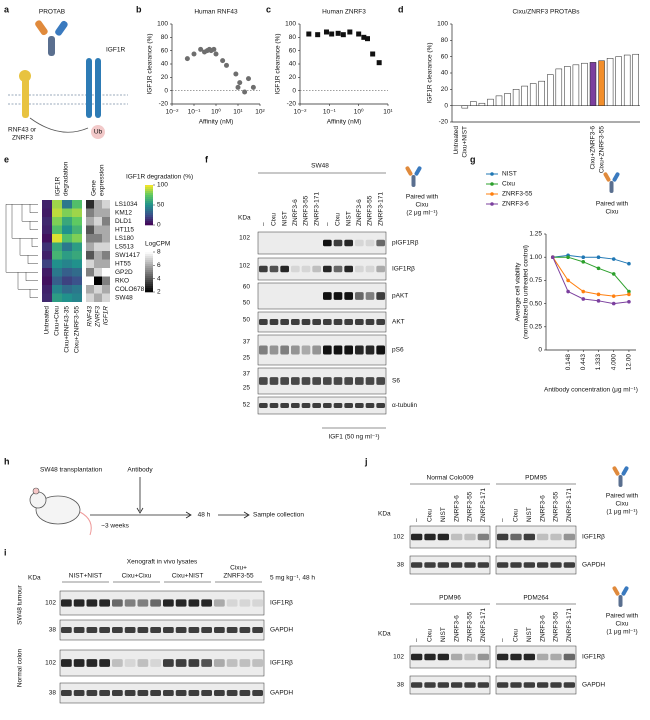  Describe the element at coordinates (41, 28) in the screenshot. I see `protab-arm` at that location.